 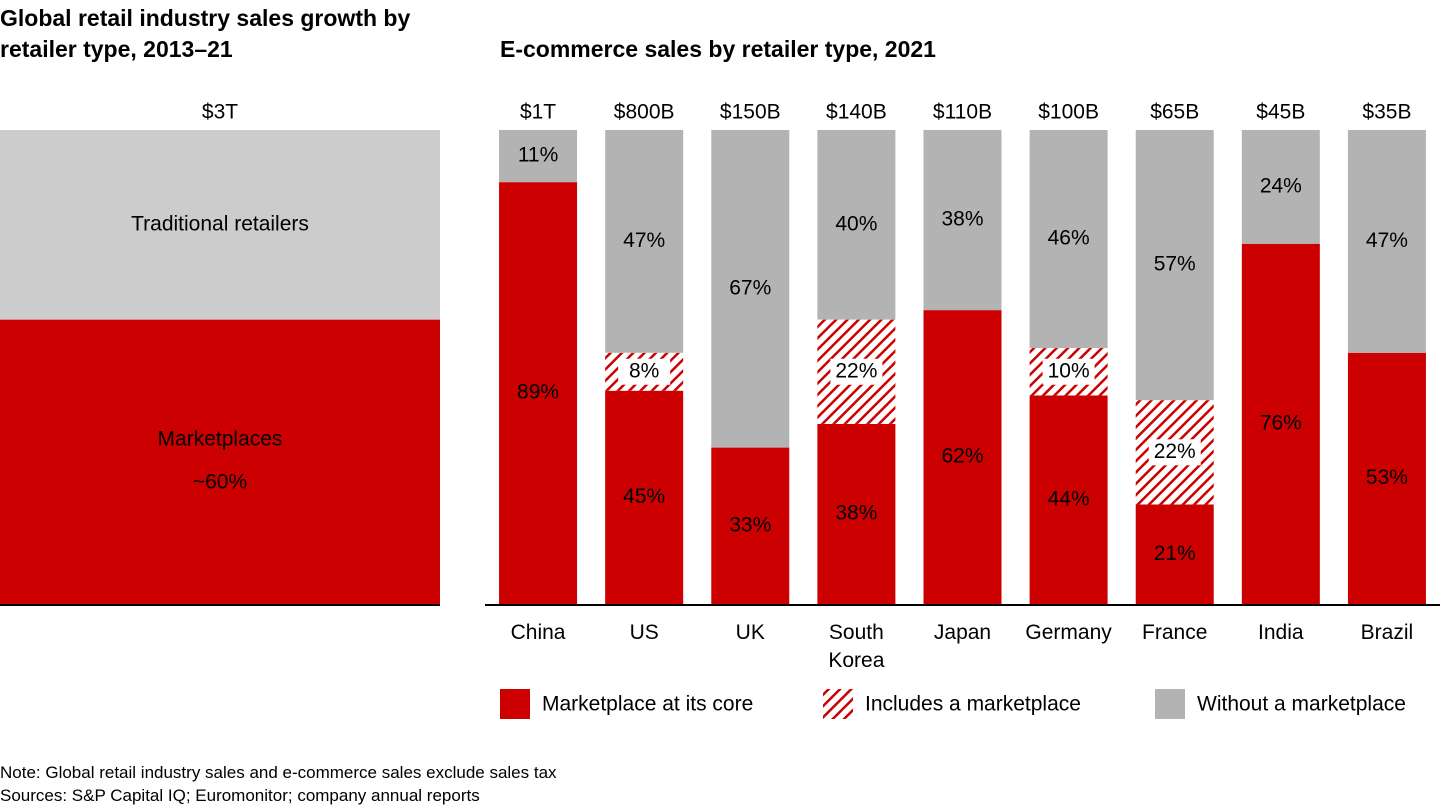 I want to click on legend-label: Without a marketplace, so click(x=1301, y=704).